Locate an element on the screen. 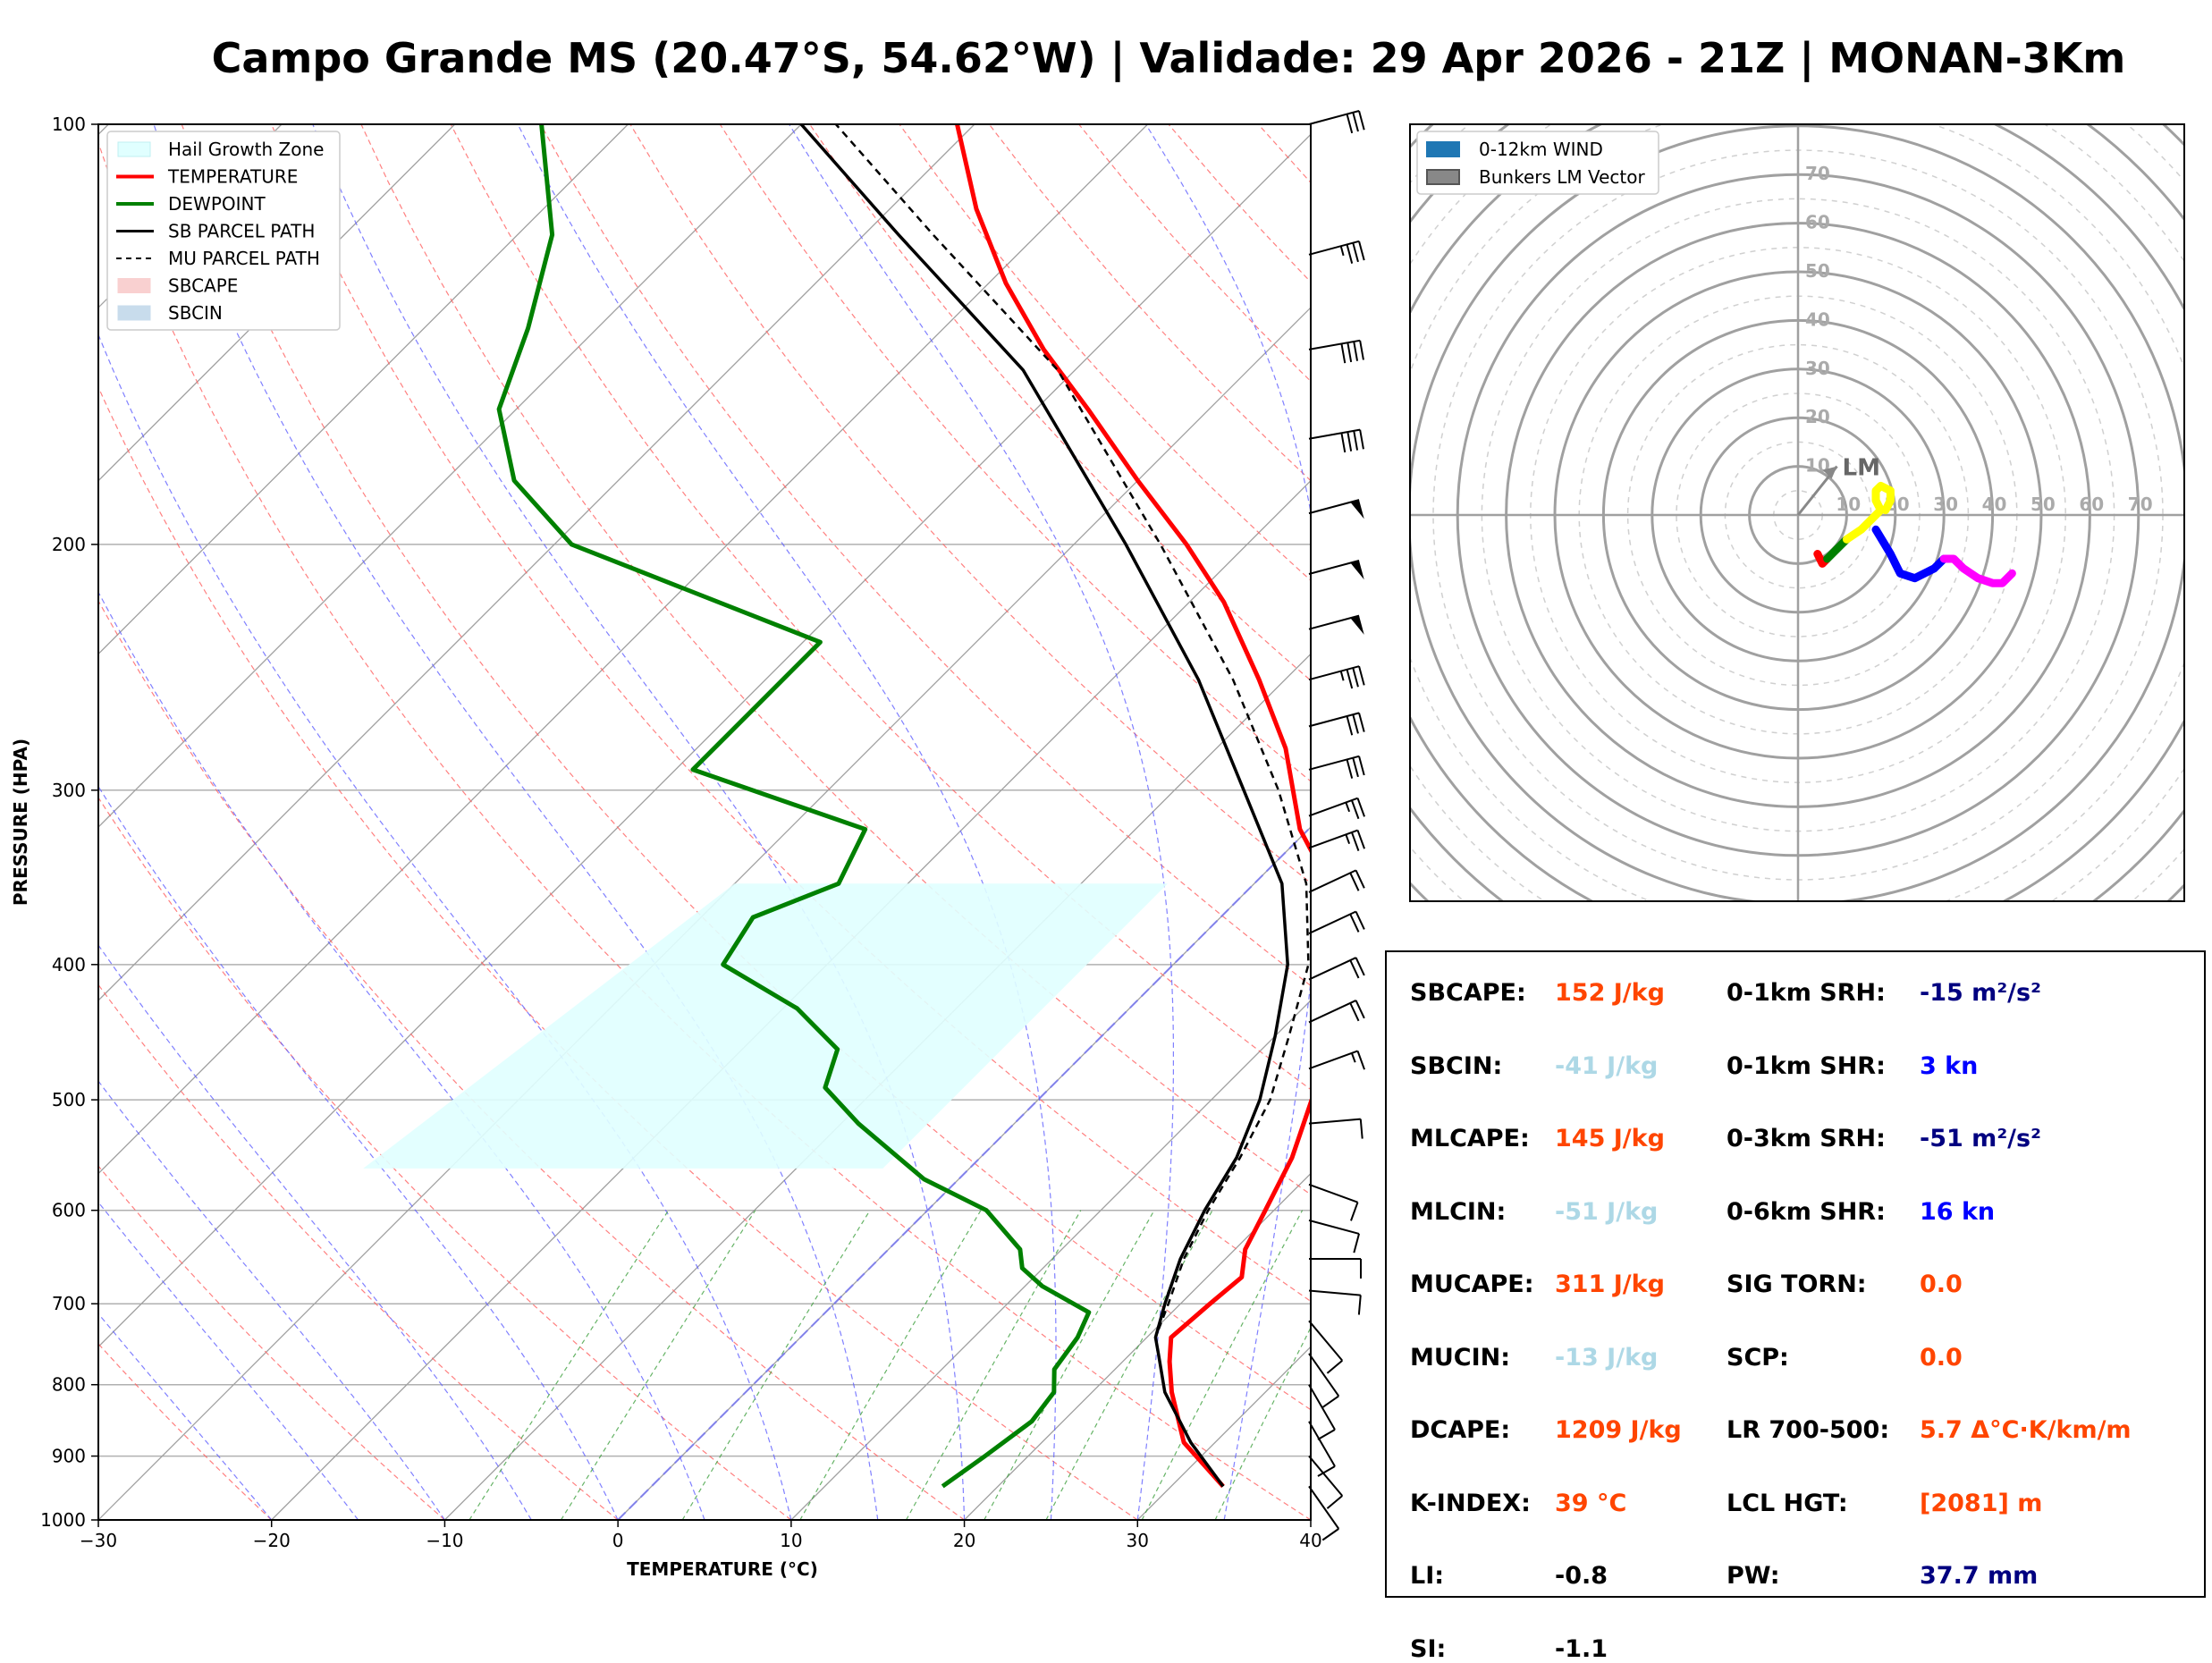 The height and width of the screenshot is (1663, 2212). stat-label: SCP: is located at coordinates (1758, 1357).